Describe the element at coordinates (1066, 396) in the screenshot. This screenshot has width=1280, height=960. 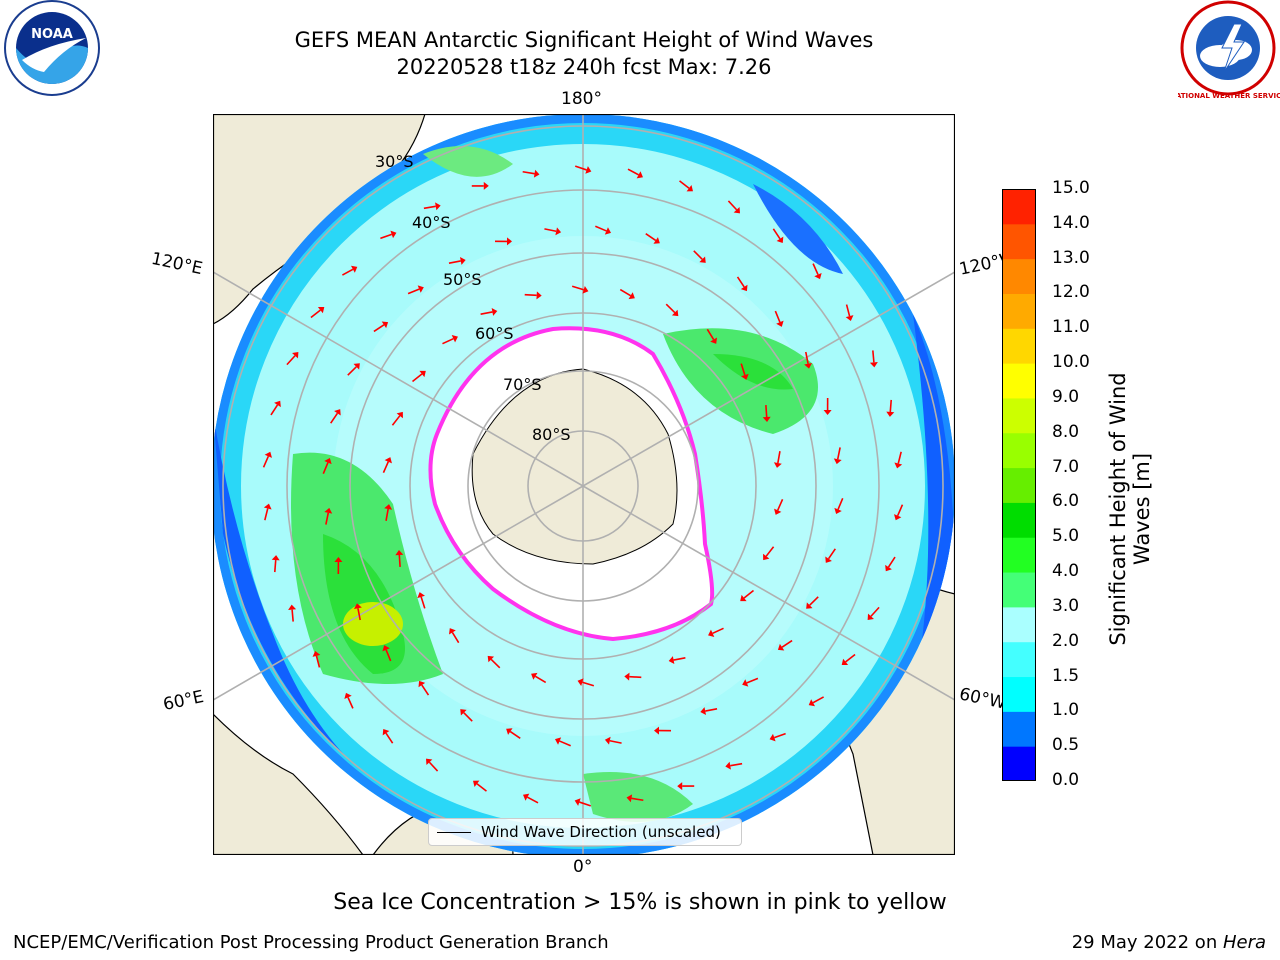
I see `colorbar-tick-label: 9.0` at that location.